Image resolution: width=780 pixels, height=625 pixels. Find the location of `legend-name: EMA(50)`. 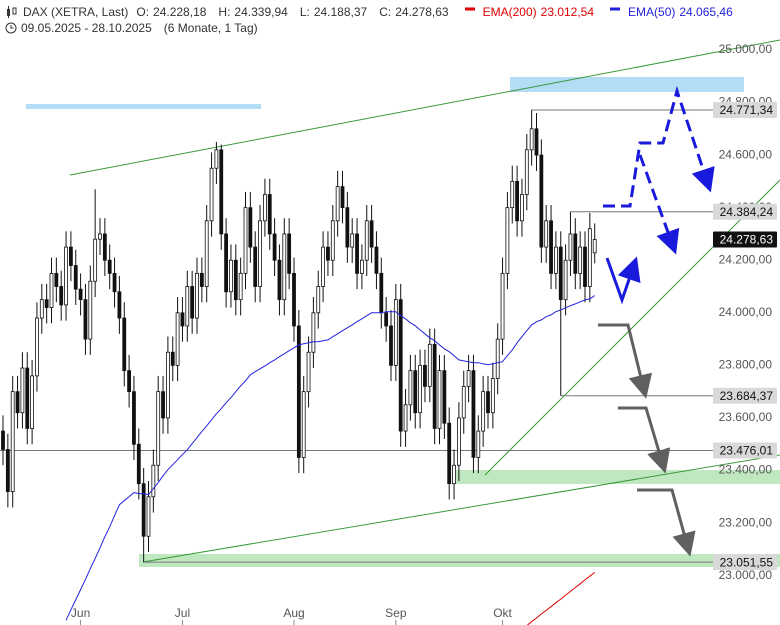

legend-name: EMA(50) is located at coordinates (652, 12).